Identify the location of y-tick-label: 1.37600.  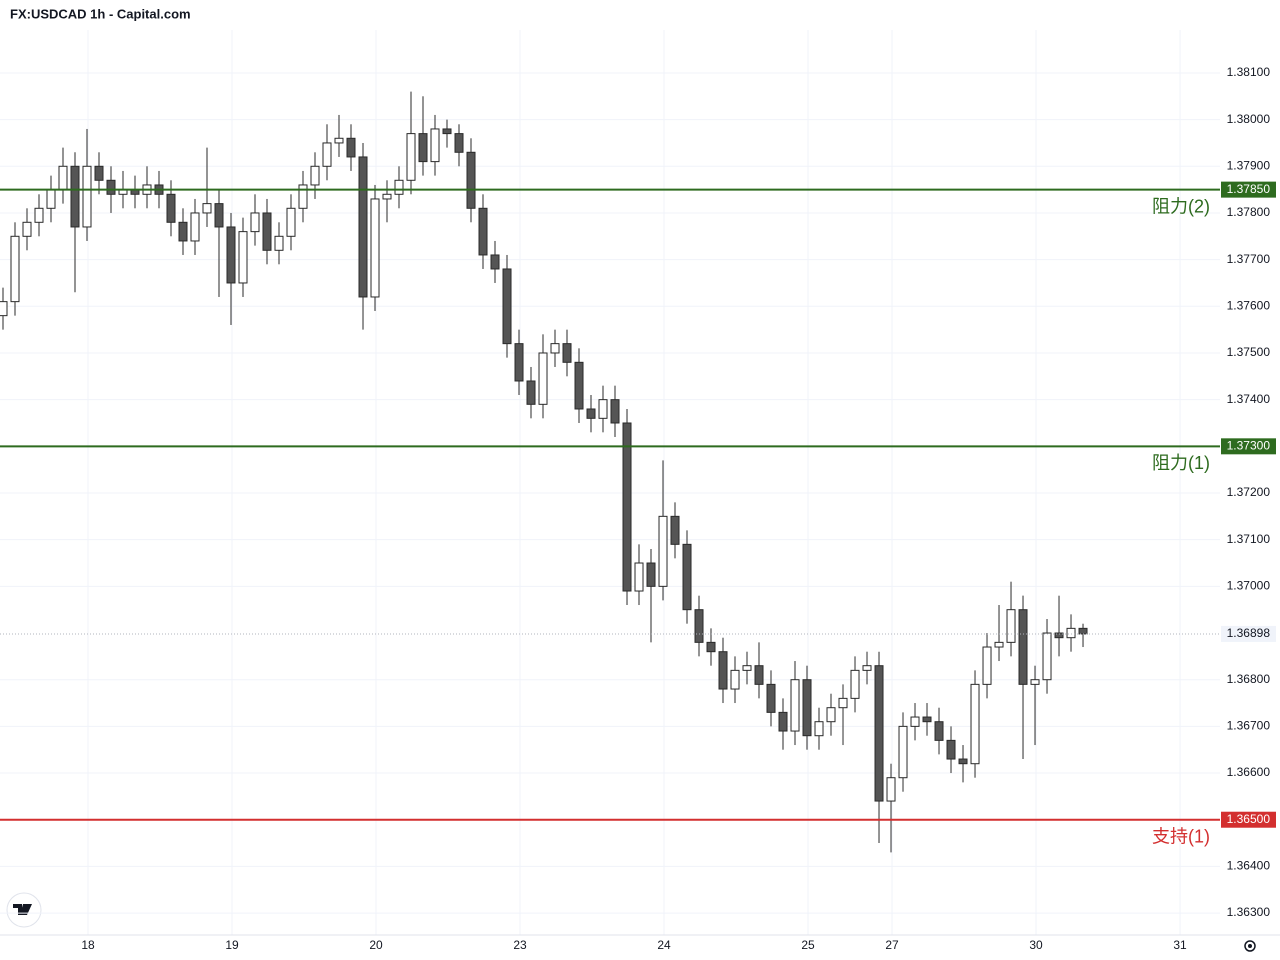
(1249, 305).